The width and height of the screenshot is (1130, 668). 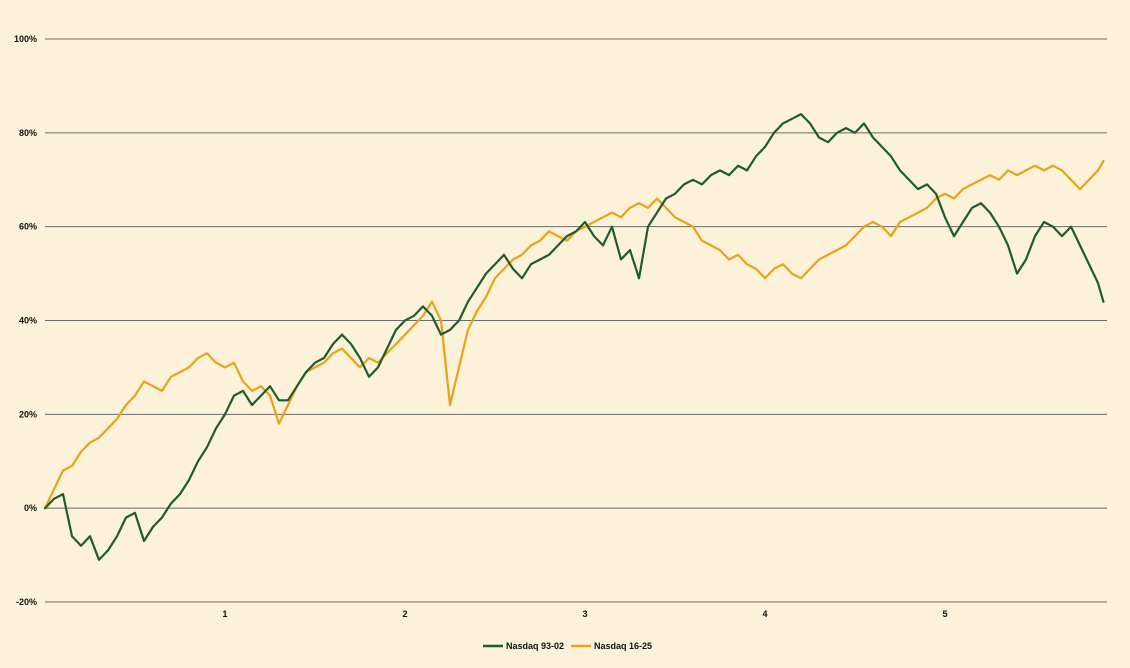 What do you see at coordinates (28, 227) in the screenshot?
I see `y-tick-label: 60%` at bounding box center [28, 227].